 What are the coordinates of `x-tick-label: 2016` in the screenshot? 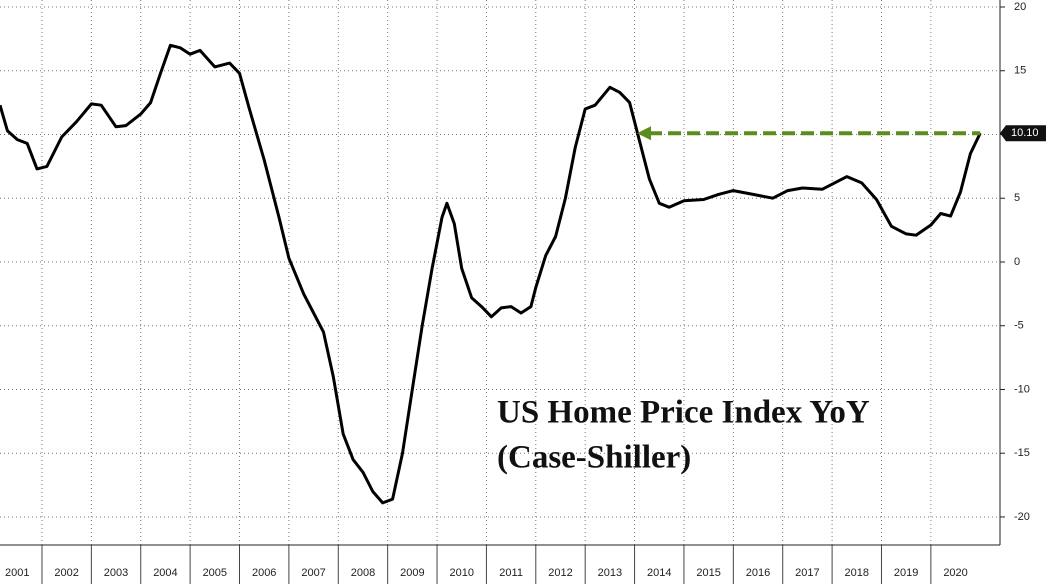 It's located at (758, 573).